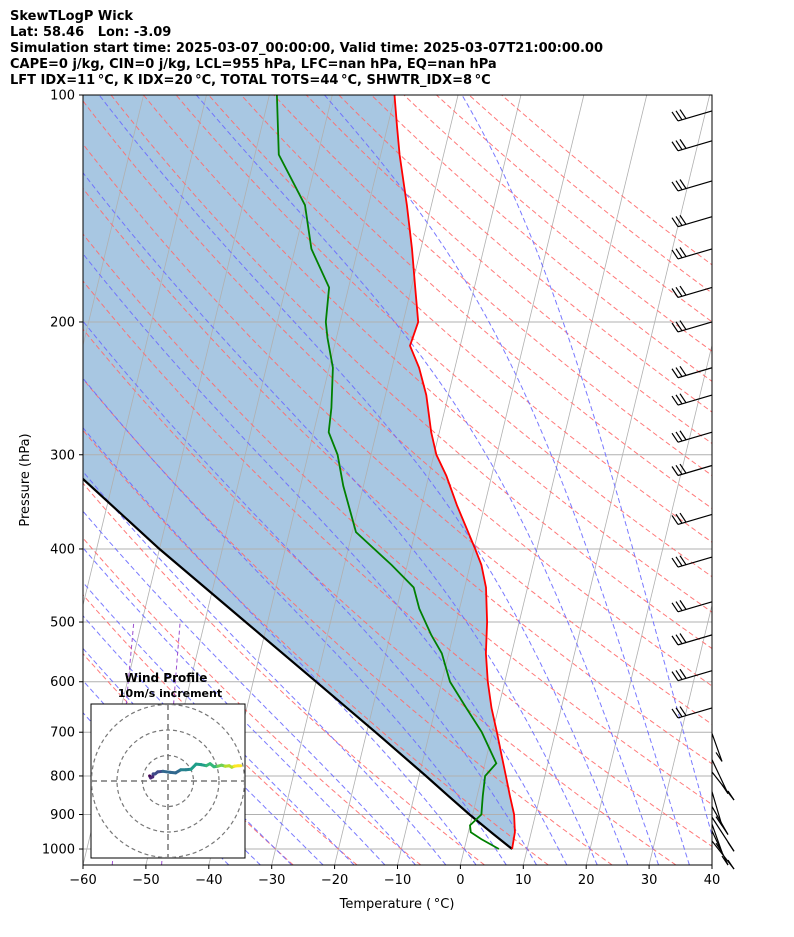 The image size is (794, 937). Describe the element at coordinates (586, 880) in the screenshot. I see `x-tick-label: 20` at that location.